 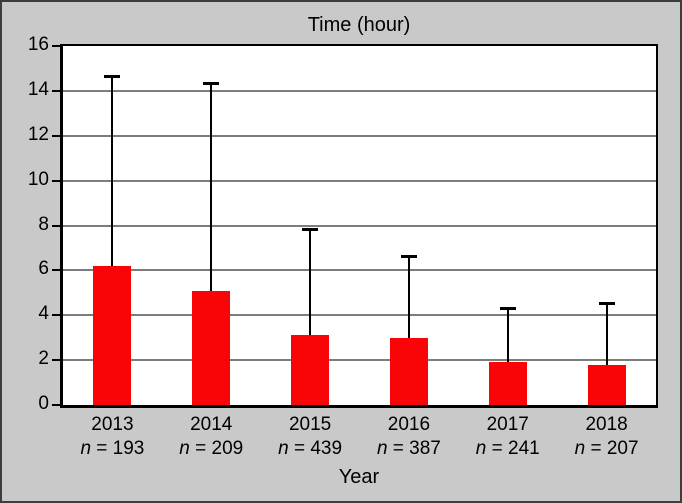 I want to click on y-tick-label: 2, so click(x=43, y=359).